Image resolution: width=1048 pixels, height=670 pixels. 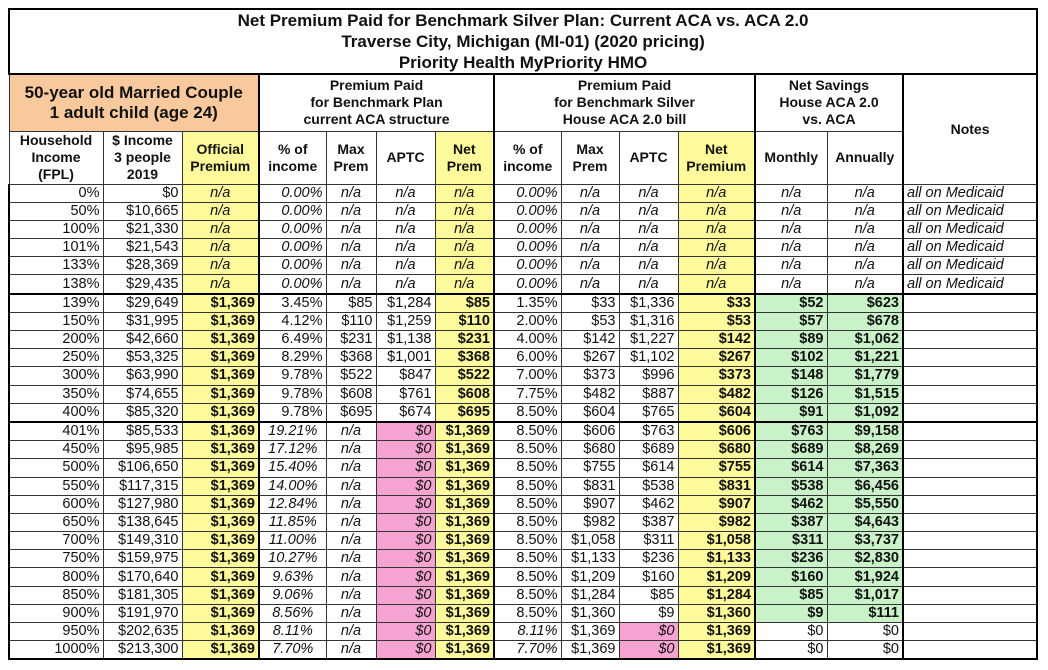 What do you see at coordinates (142, 248) in the screenshot?
I see `cell-income: $21,543` at bounding box center [142, 248].